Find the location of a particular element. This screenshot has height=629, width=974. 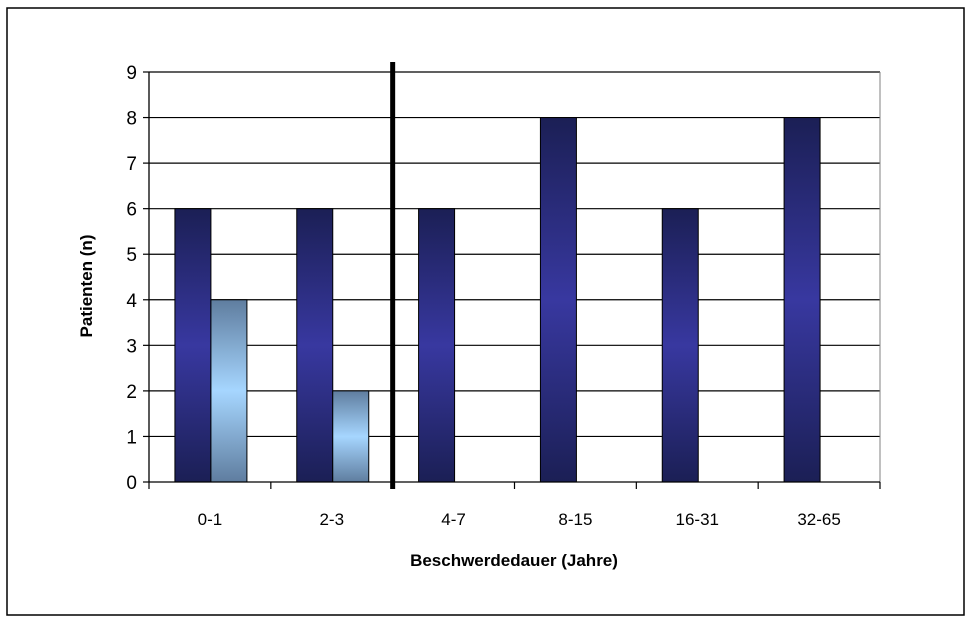

x-tick-label: 16-31 is located at coordinates (697, 519).